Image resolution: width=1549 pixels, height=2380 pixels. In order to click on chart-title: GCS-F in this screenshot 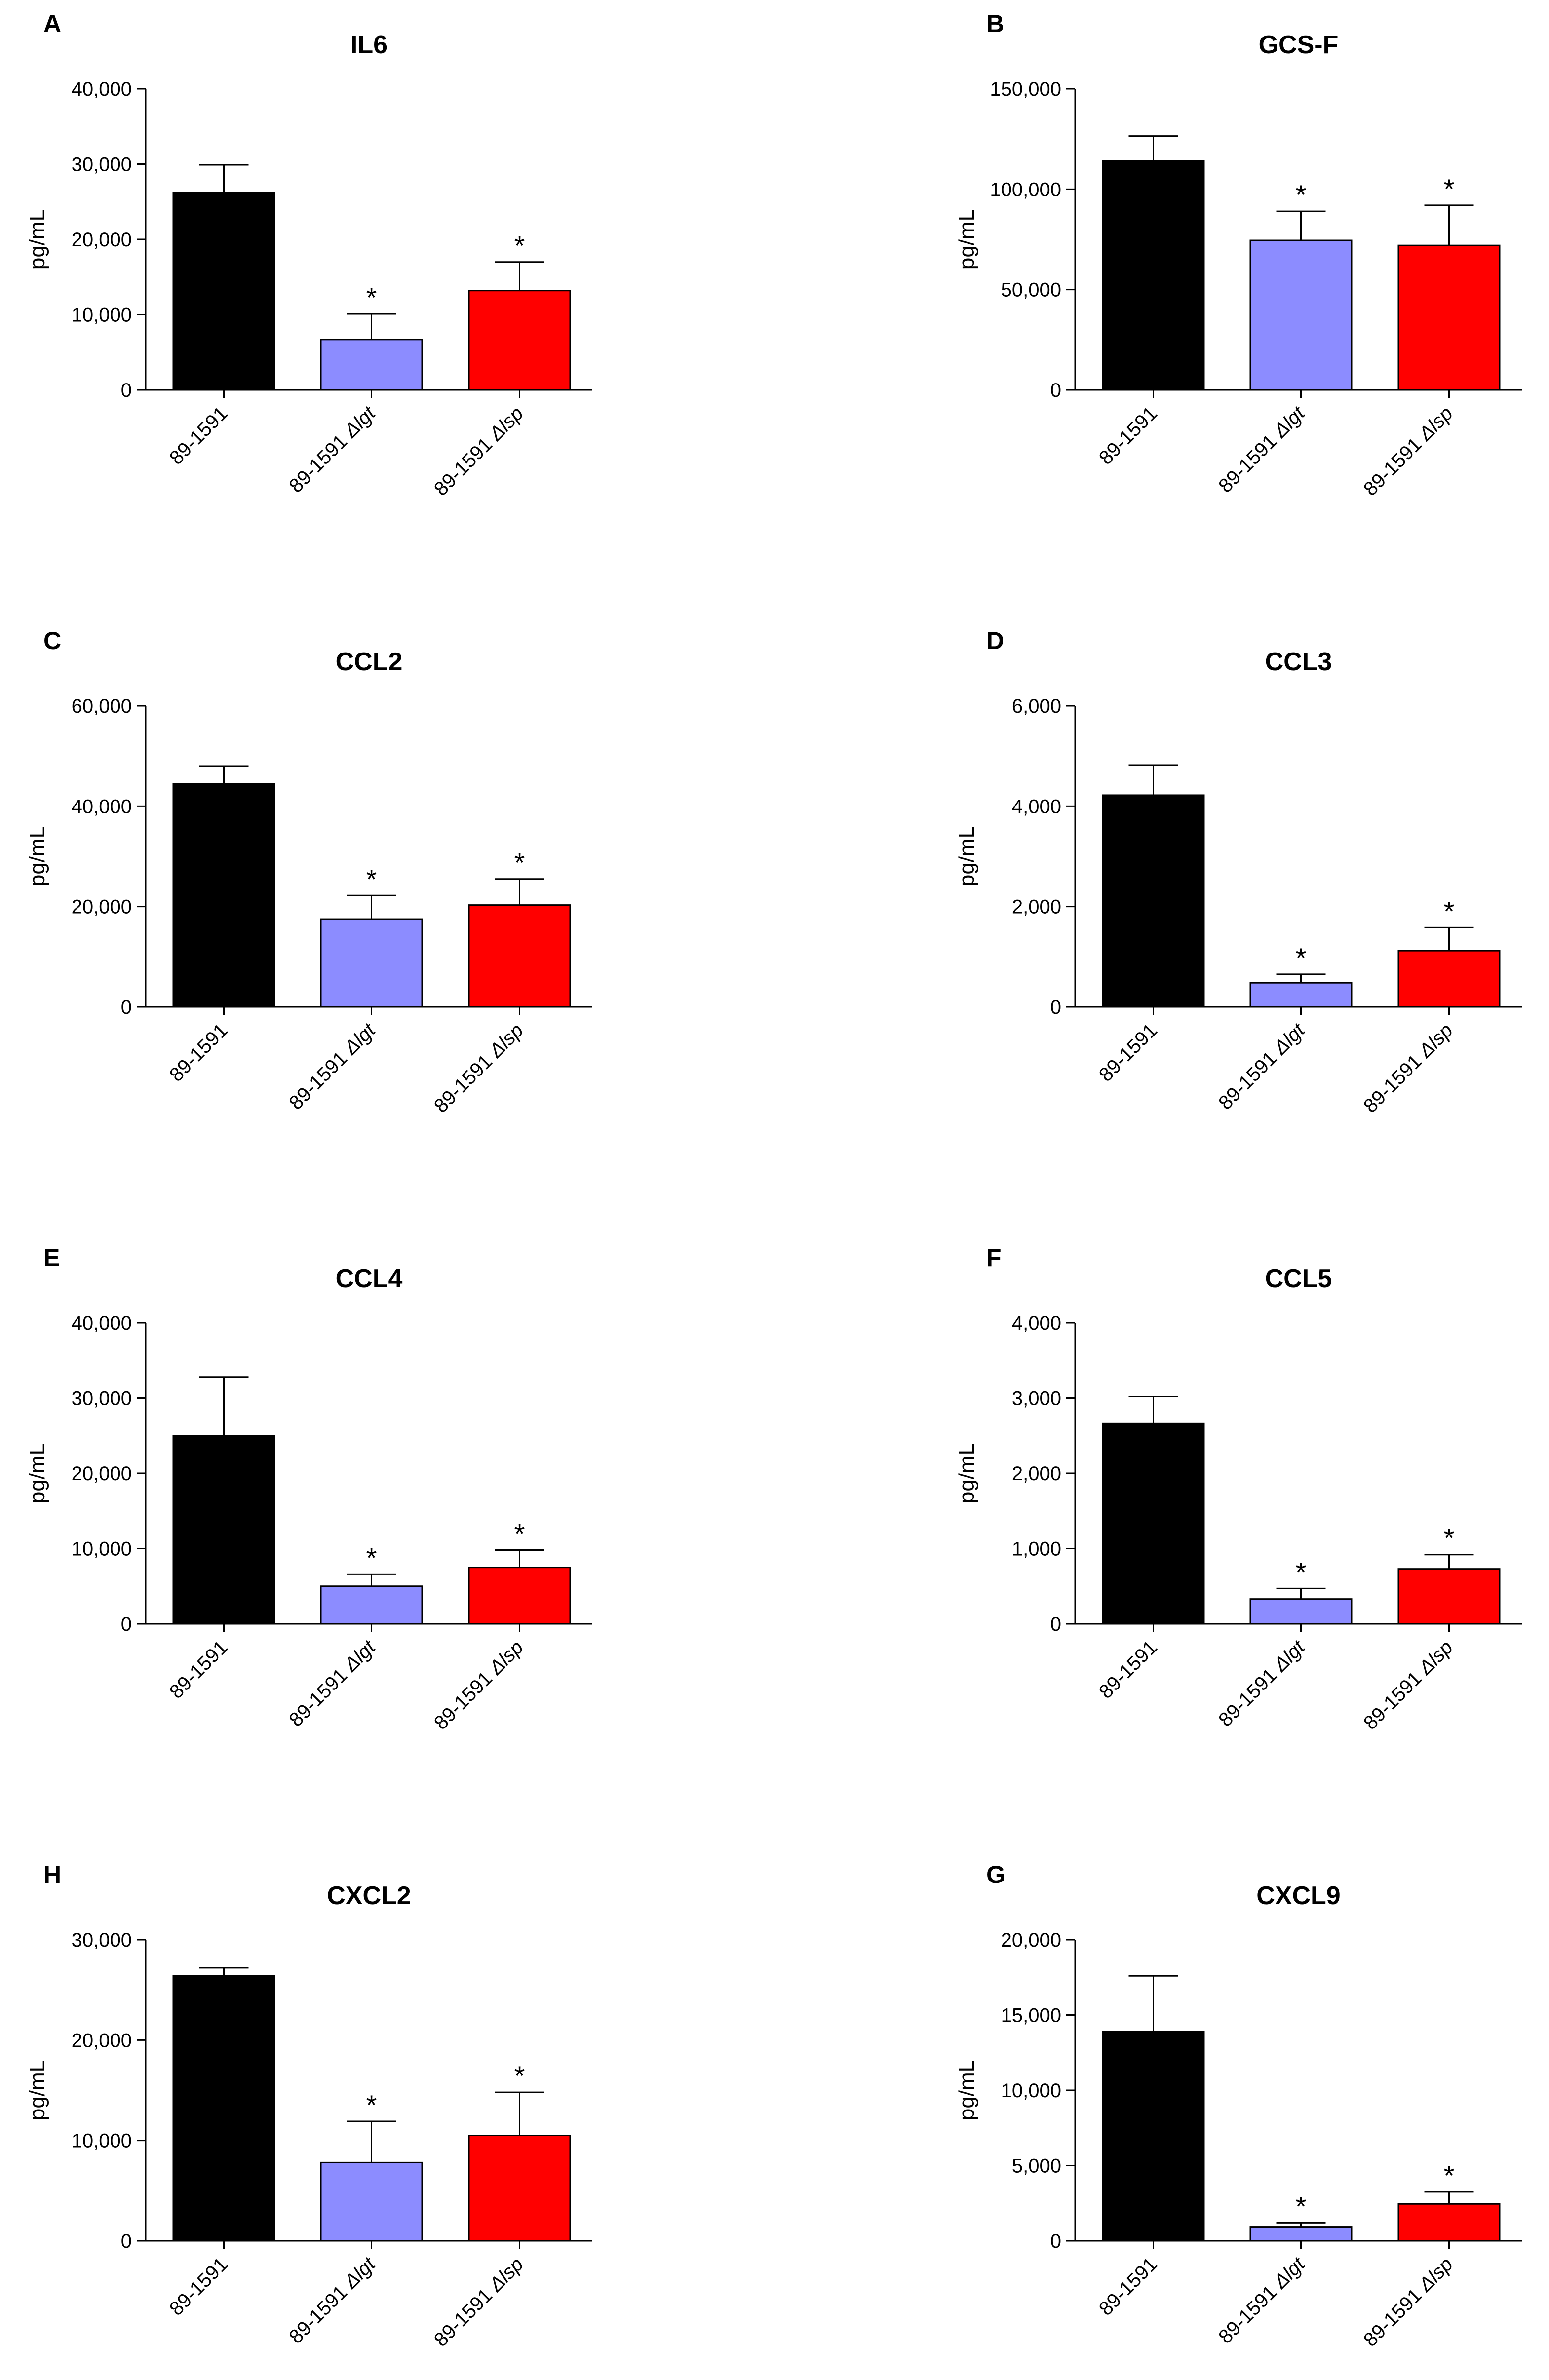, I will do `click(1299, 45)`.